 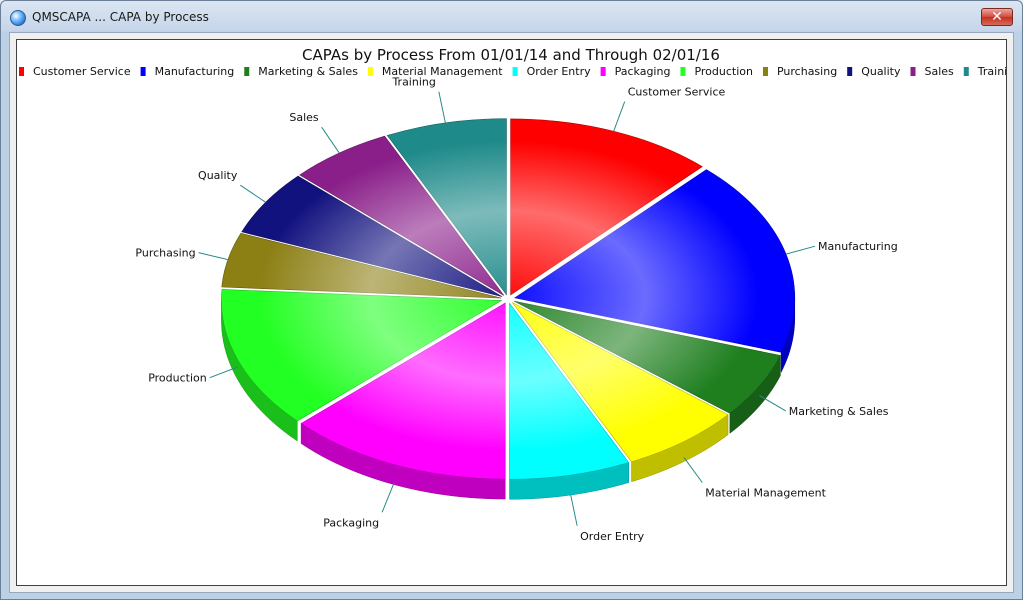 What do you see at coordinates (881, 71) in the screenshot?
I see `legend-label-quality: Quality` at bounding box center [881, 71].